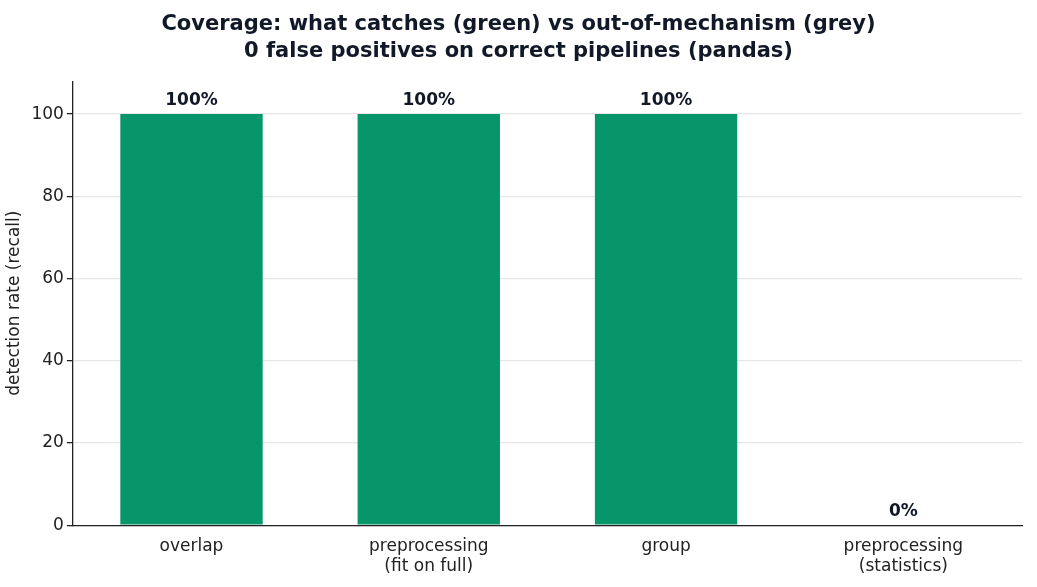  I want to click on y-tick-label: 60, so click(53, 276).